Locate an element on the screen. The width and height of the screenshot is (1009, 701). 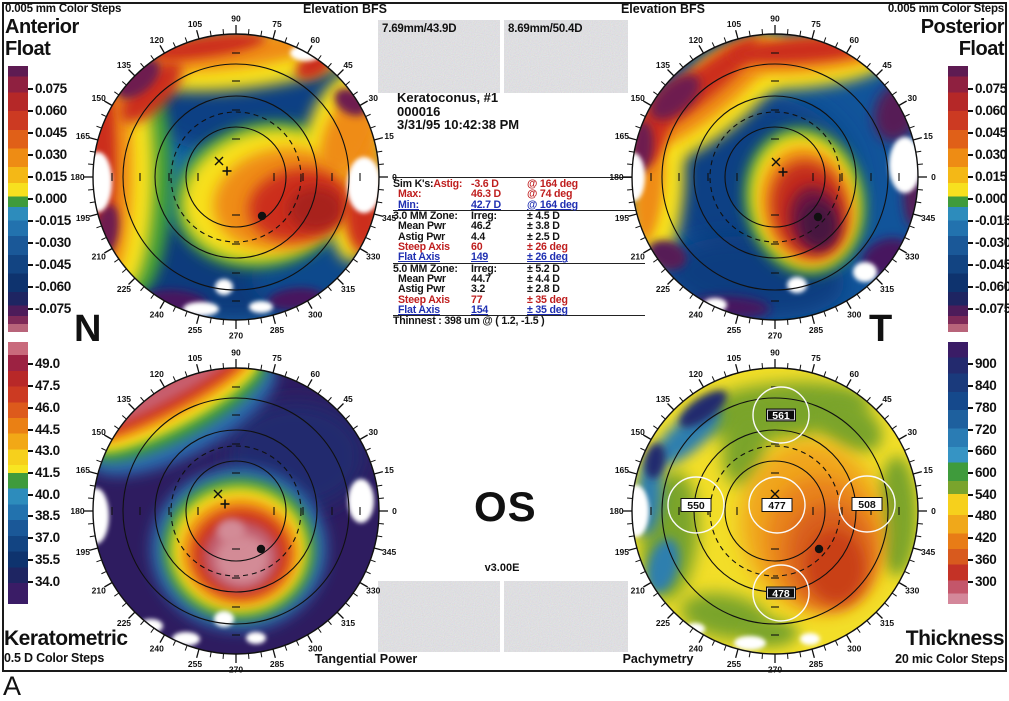
simk-row: Astig Pwr 3.2 ± 2.8 D is located at coordinates (479, 289).